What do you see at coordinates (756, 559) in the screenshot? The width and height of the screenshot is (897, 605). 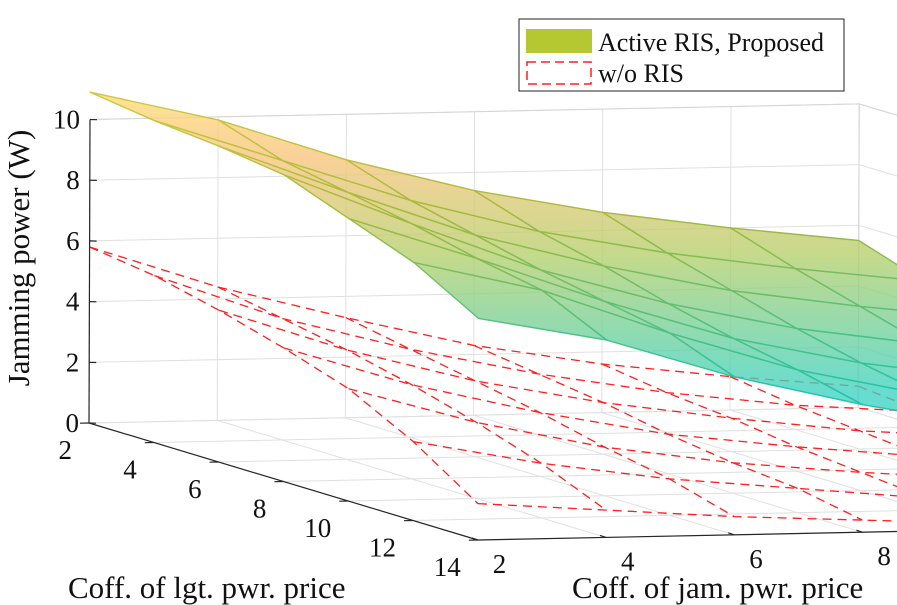 I see `y-tick-label: 6` at bounding box center [756, 559].